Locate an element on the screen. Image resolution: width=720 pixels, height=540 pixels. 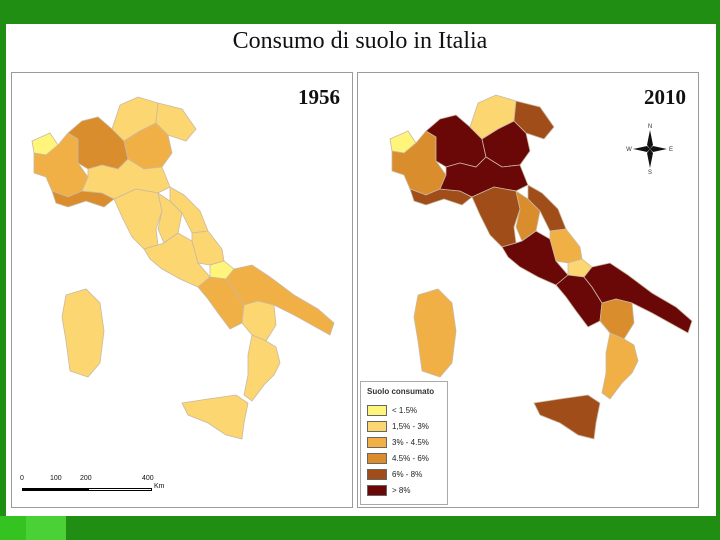
legend-item: 1,5% - 3% is located at coordinates (404, 426).